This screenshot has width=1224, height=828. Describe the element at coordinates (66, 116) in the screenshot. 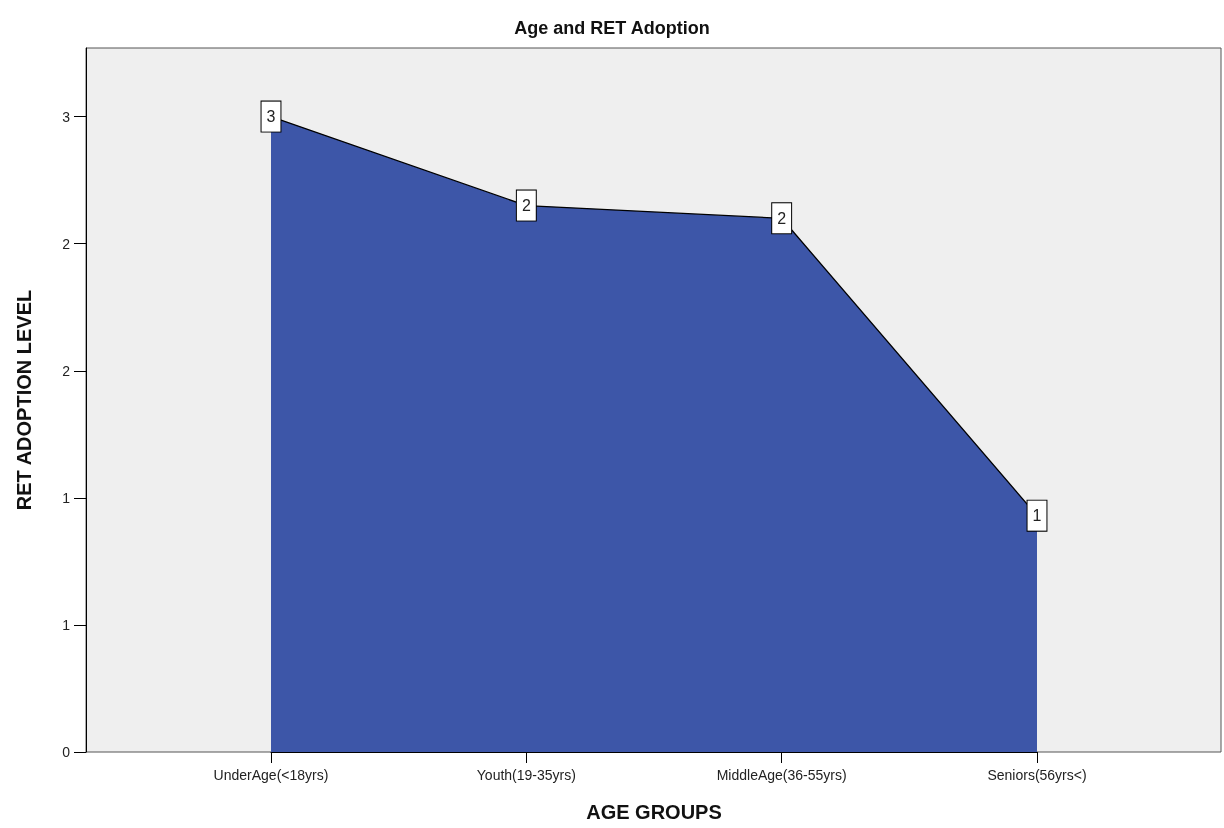

I see `y-tick-label: 3` at that location.